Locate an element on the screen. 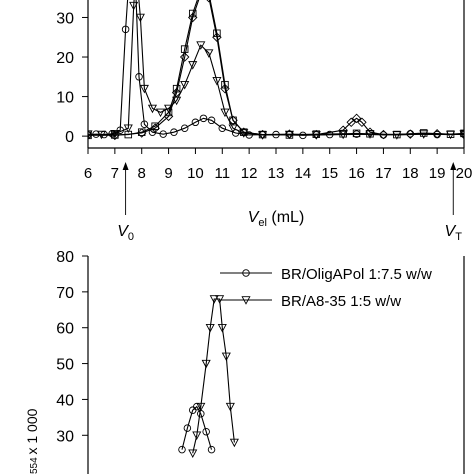 The width and height of the screenshot is (474, 474). top-x-tick-label: 13 is located at coordinates (276, 173).